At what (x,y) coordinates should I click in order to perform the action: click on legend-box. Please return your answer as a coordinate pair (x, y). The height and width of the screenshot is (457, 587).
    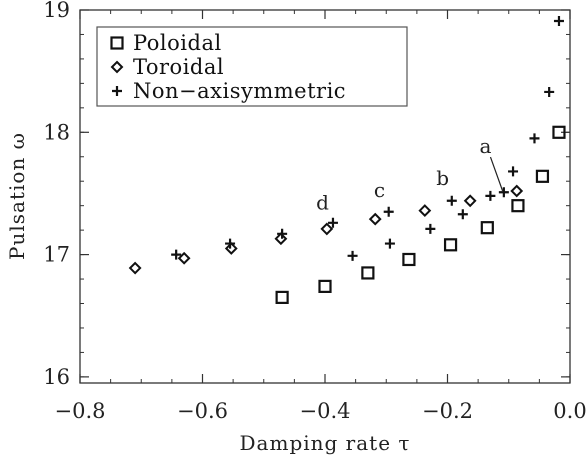
    Looking at the image, I should click on (252, 66).